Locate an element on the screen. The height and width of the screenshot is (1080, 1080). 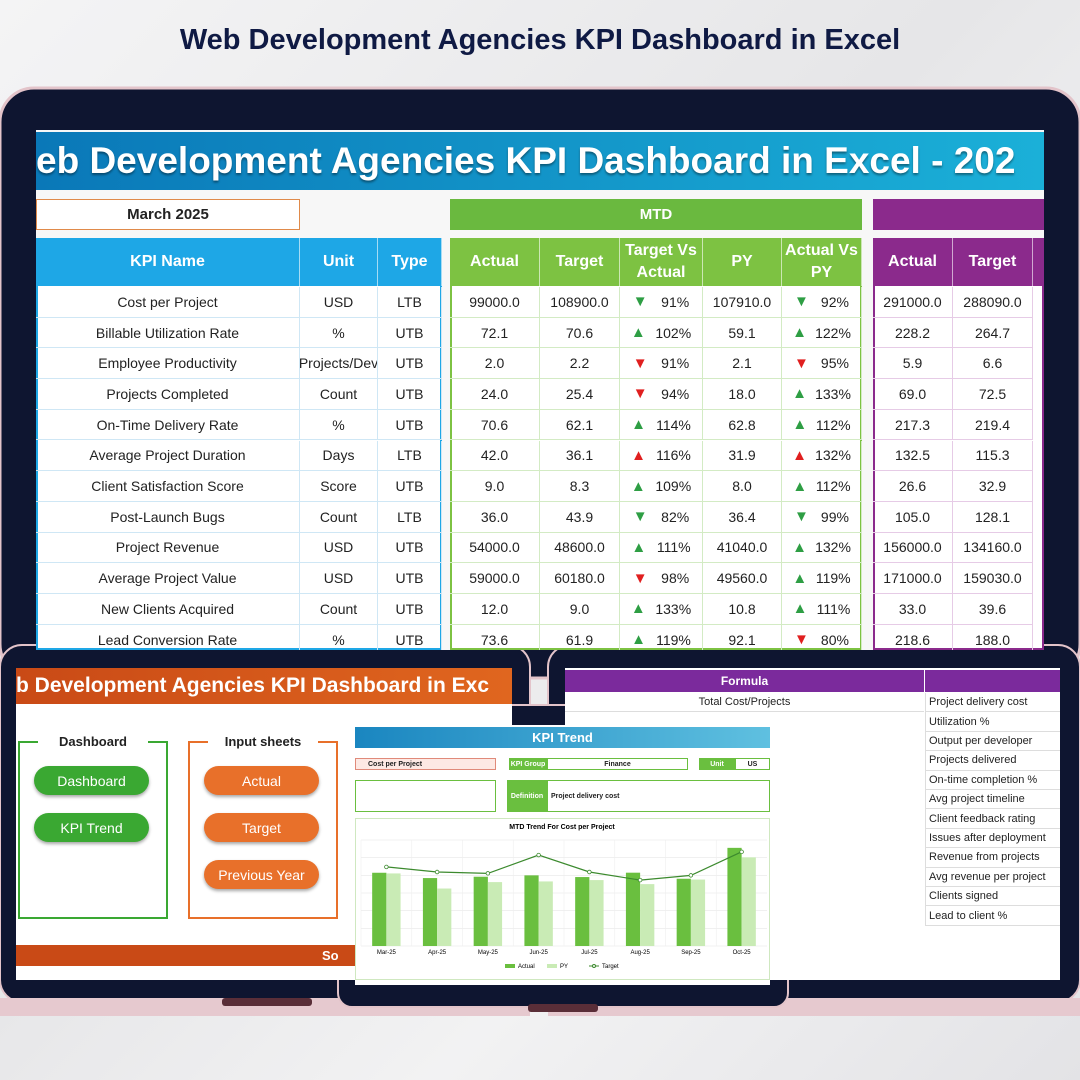
kpi-name: Average Project Duration is located at coordinates (168, 456).